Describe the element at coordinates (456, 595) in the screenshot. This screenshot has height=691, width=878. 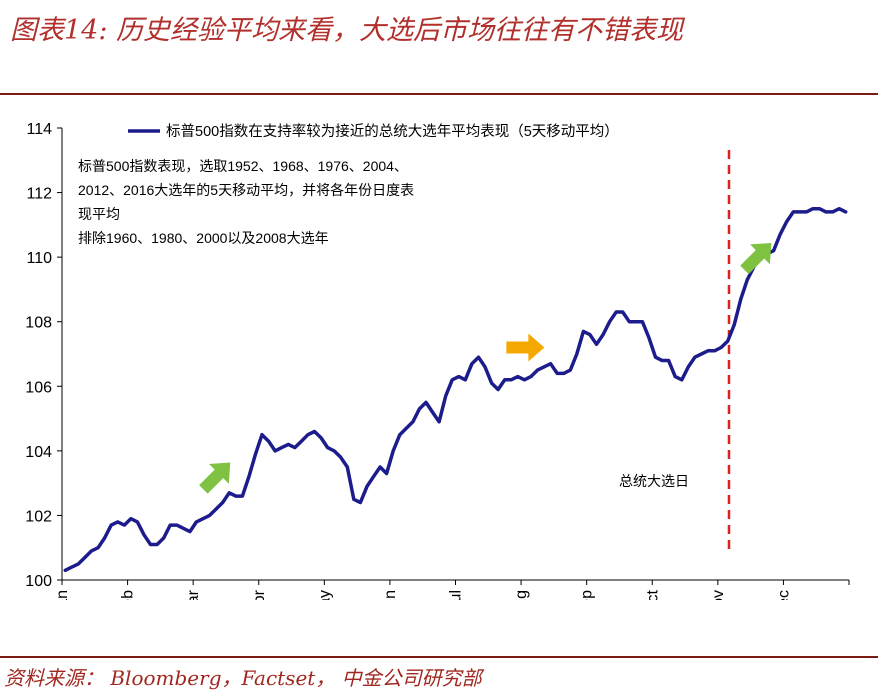
I see `x-tick-label: Jul` at that location.